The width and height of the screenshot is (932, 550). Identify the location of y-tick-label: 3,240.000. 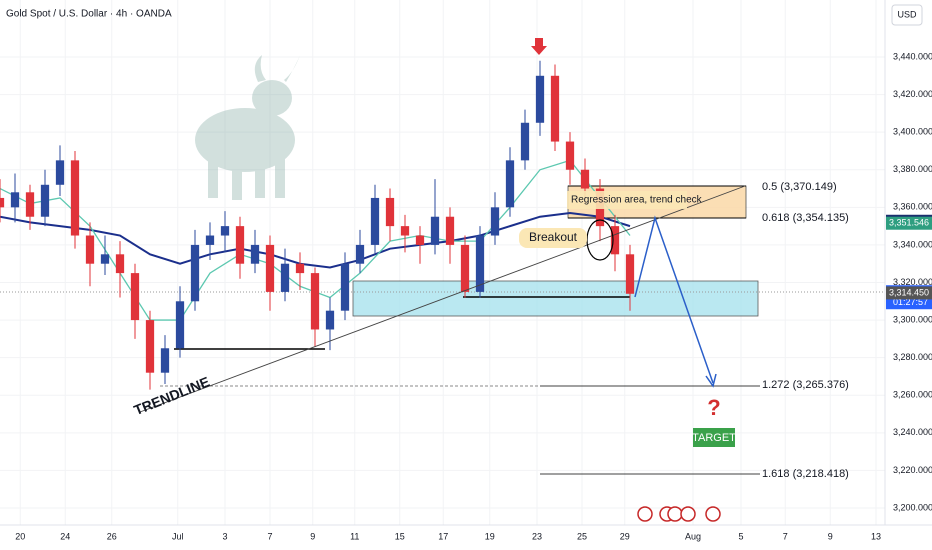
(912, 432).